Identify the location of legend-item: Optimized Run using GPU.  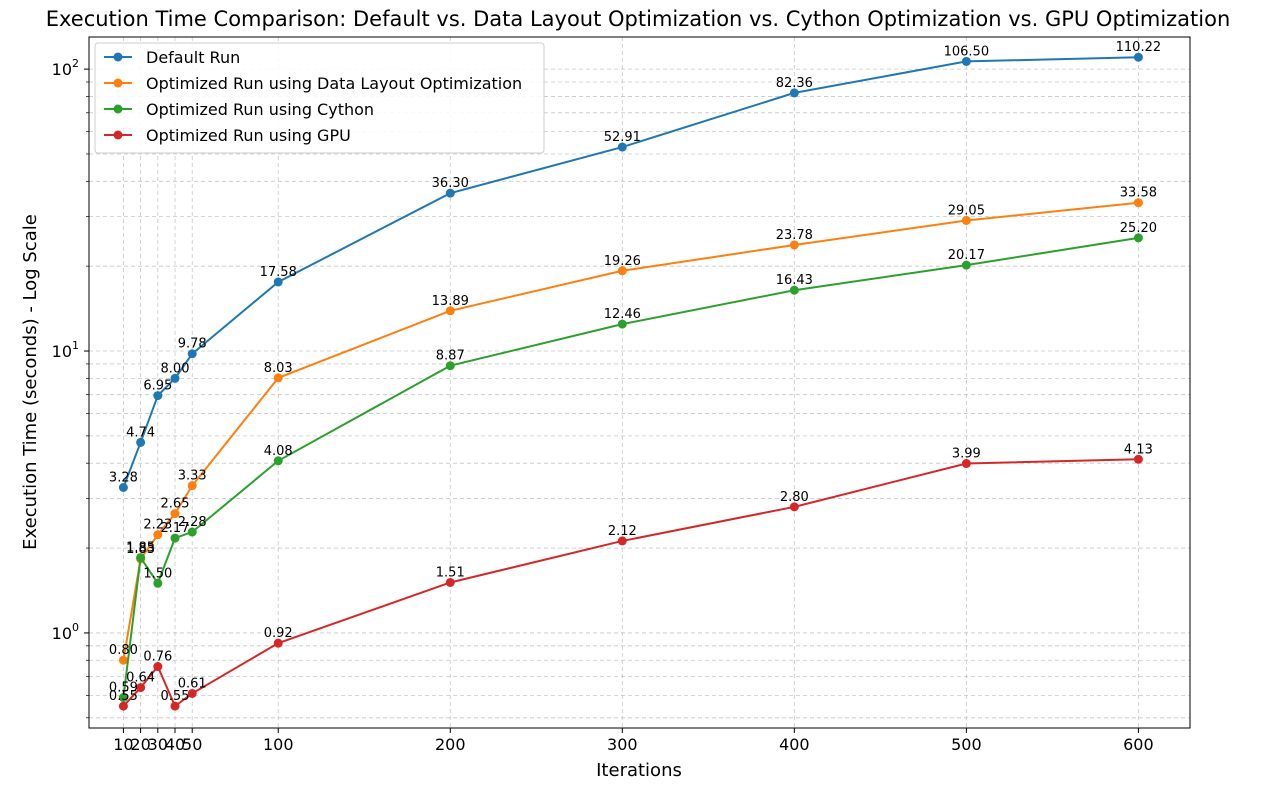
(227, 135).